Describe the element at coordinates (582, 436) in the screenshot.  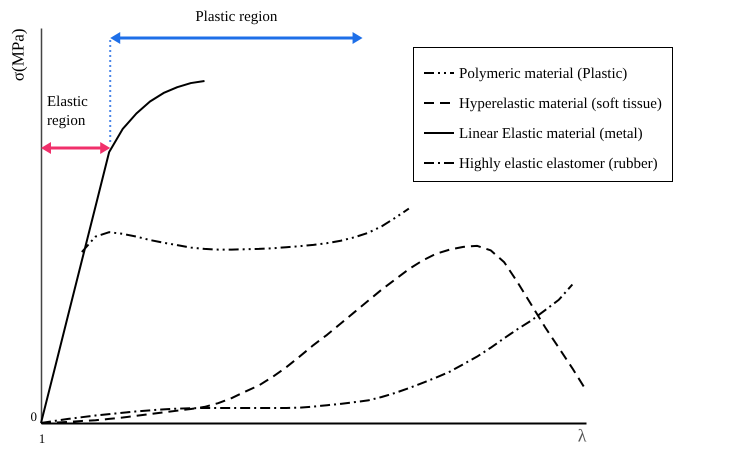
I see `x-axis-title: λ` at that location.